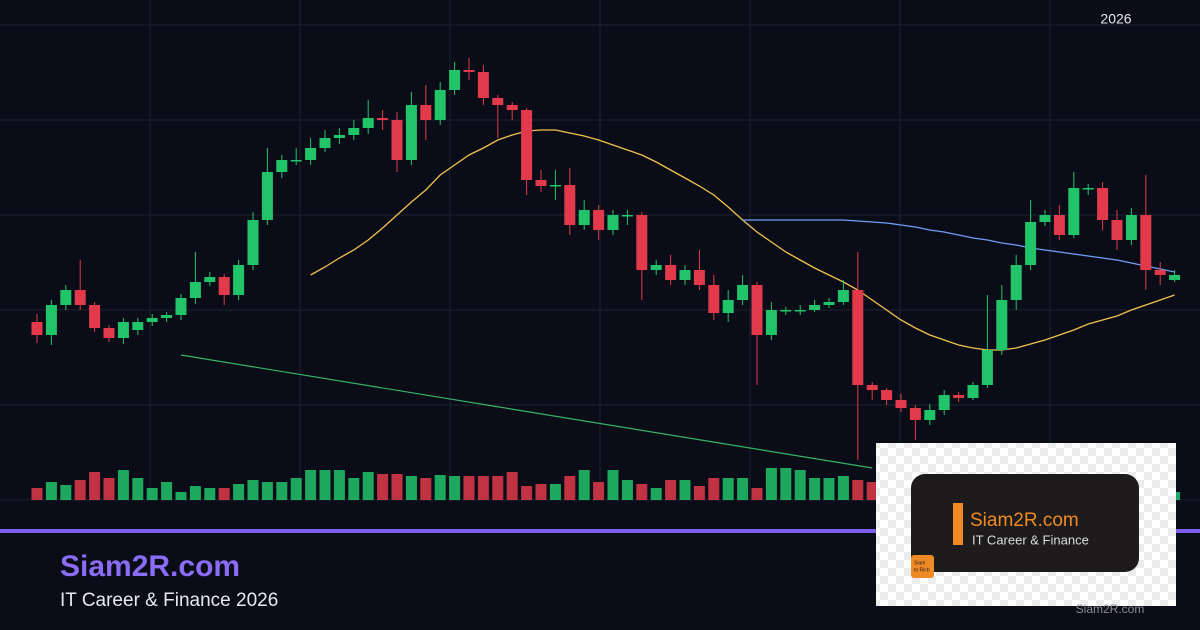  What do you see at coordinates (1110, 609) in the screenshot?
I see `overlay-footer: Siam2R.com` at bounding box center [1110, 609].